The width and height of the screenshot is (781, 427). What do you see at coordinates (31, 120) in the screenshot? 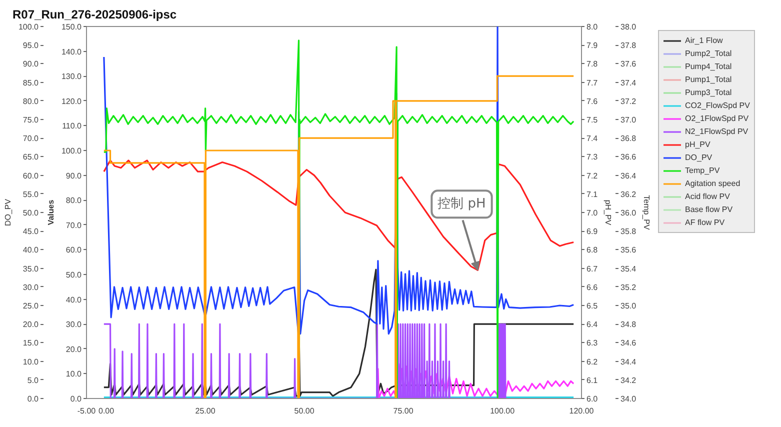
I see `y3-tick-label: 75.0` at bounding box center [31, 120].